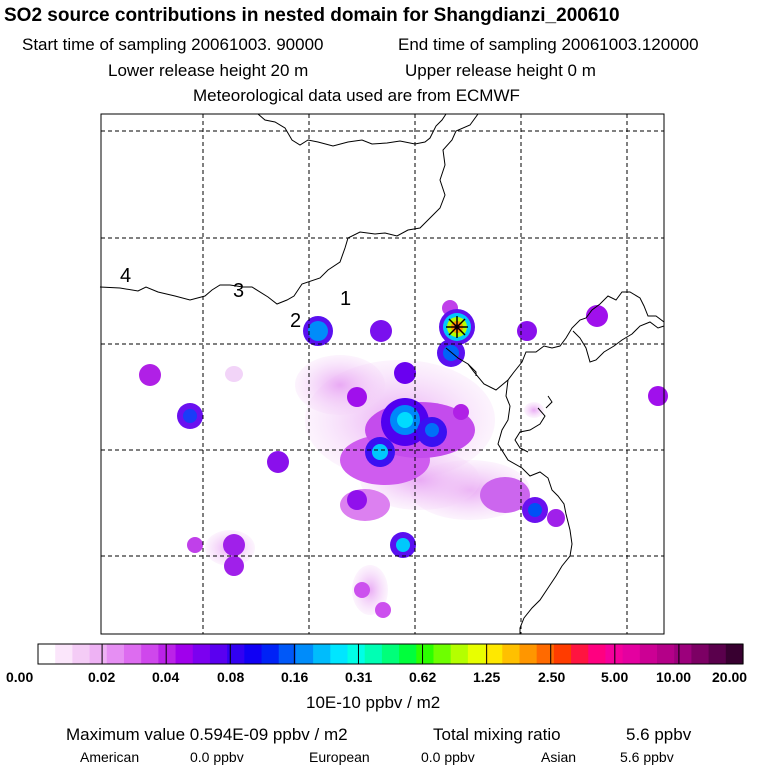 The height and width of the screenshot is (768, 768). I want to click on colorbar-tick-label: 10.00, so click(674, 677).